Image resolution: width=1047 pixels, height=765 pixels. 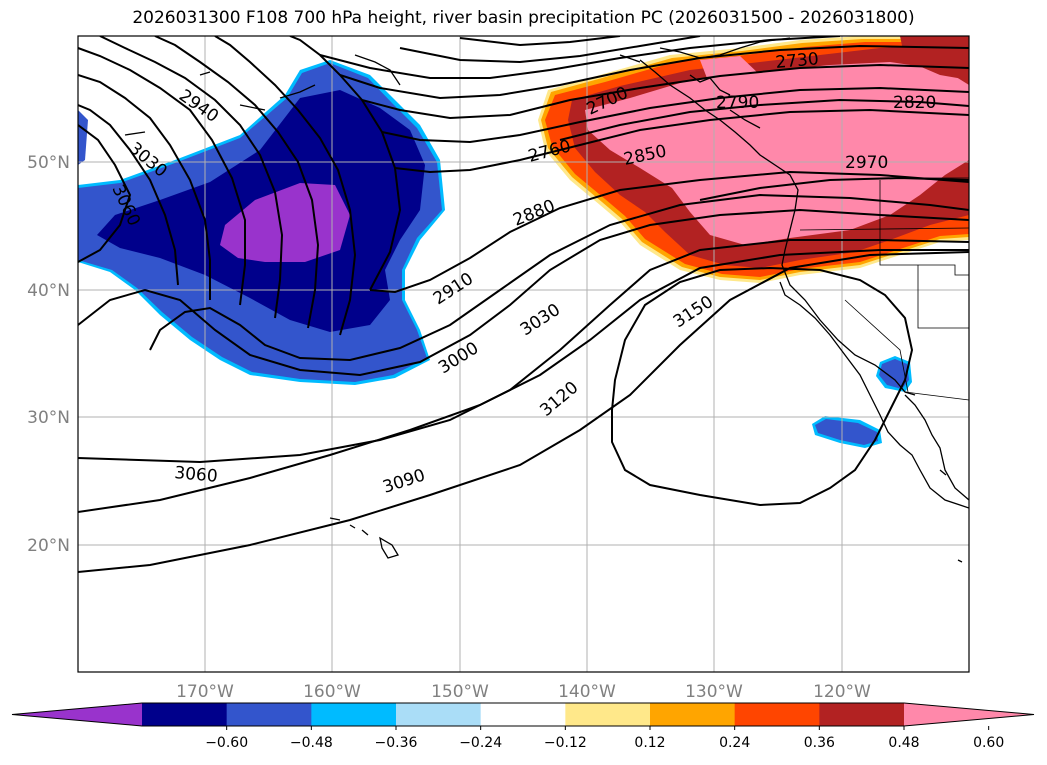 What do you see at coordinates (988, 743) in the screenshot?
I see `colorbar-tick-label: 0.60` at bounding box center [988, 743].